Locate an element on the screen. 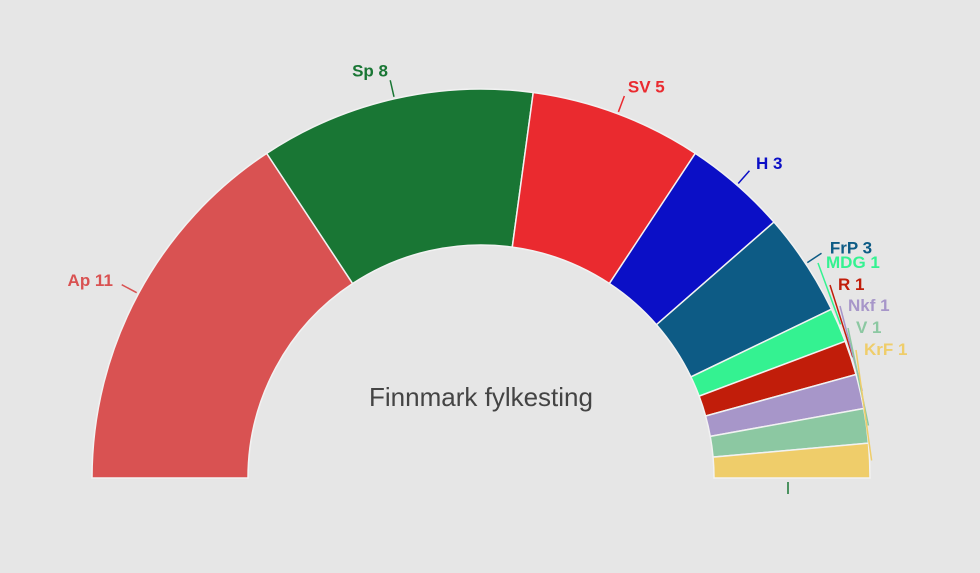 This screenshot has height=573, width=980. label-frp: FrP 3 is located at coordinates (851, 248).